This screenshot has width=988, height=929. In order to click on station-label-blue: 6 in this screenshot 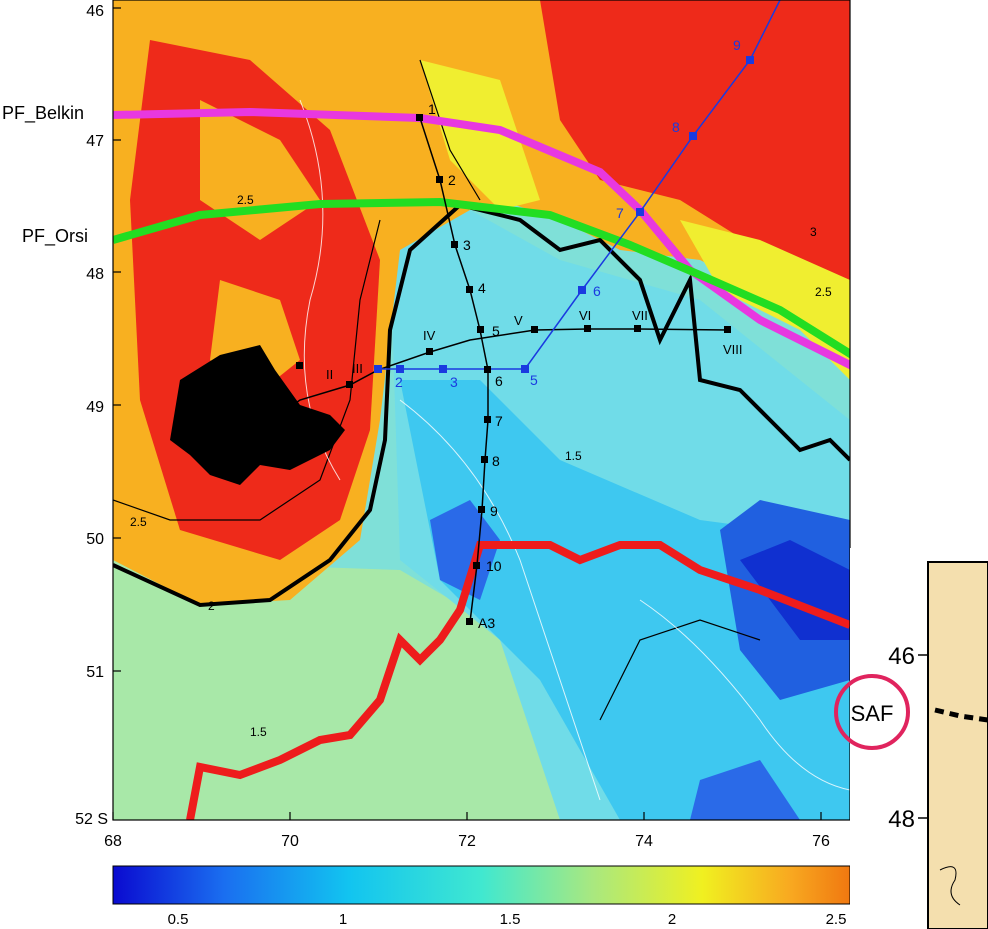, I will do `click(597, 291)`.